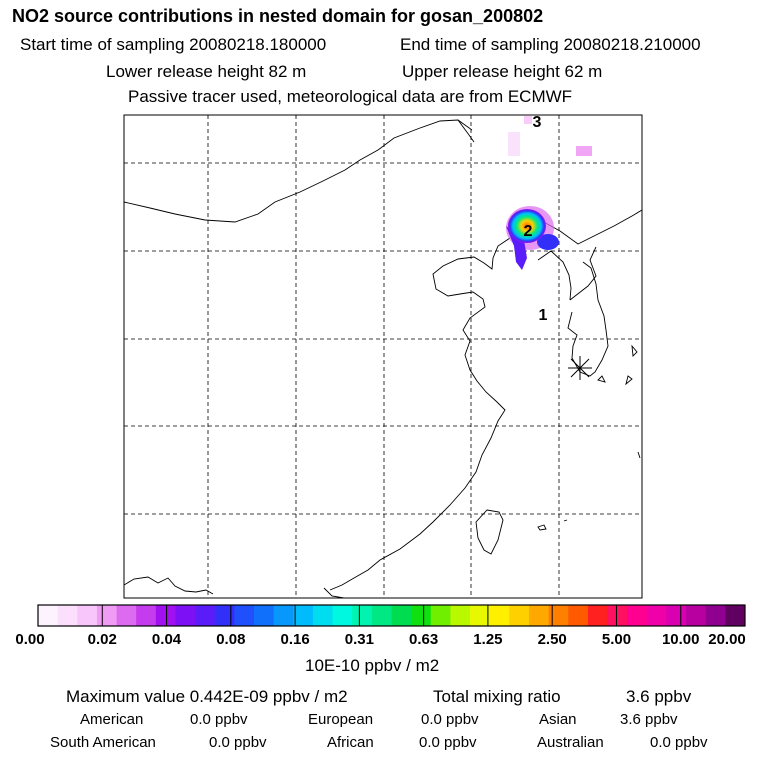  I want to click on receptor-marker-icon, so click(580, 368).